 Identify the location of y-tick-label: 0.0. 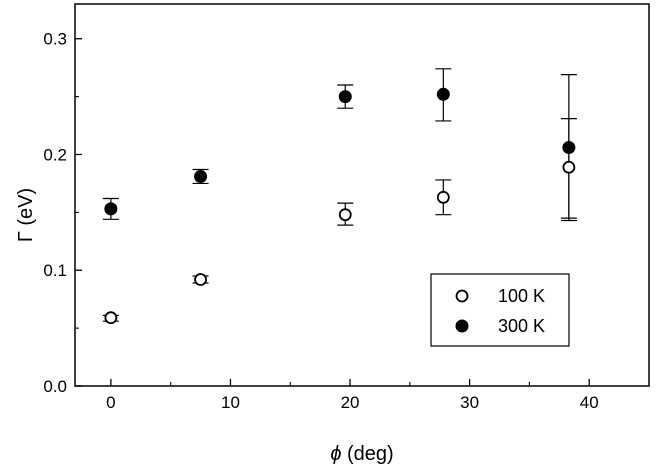
(55, 386).